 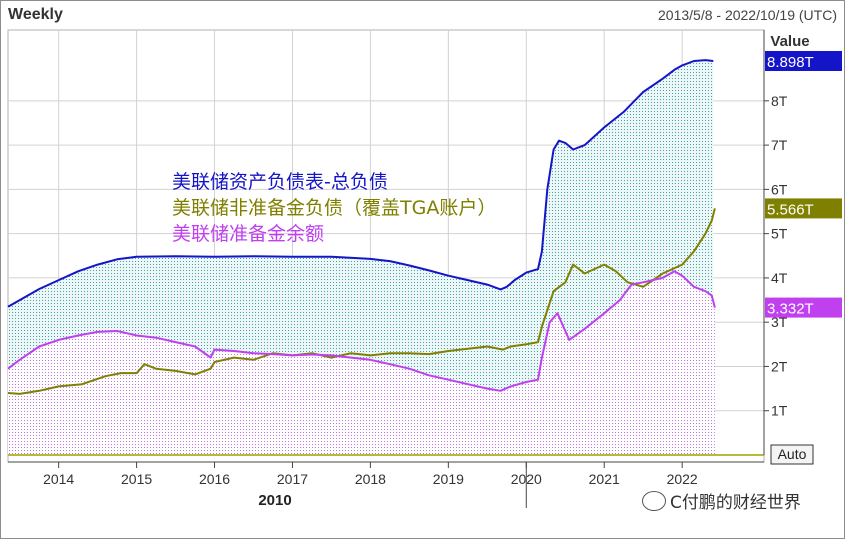 What do you see at coordinates (747, 15) in the screenshot?
I see `date-range-label: 2013/5/8 - 2022/10/19 (UTC)` at bounding box center [747, 15].